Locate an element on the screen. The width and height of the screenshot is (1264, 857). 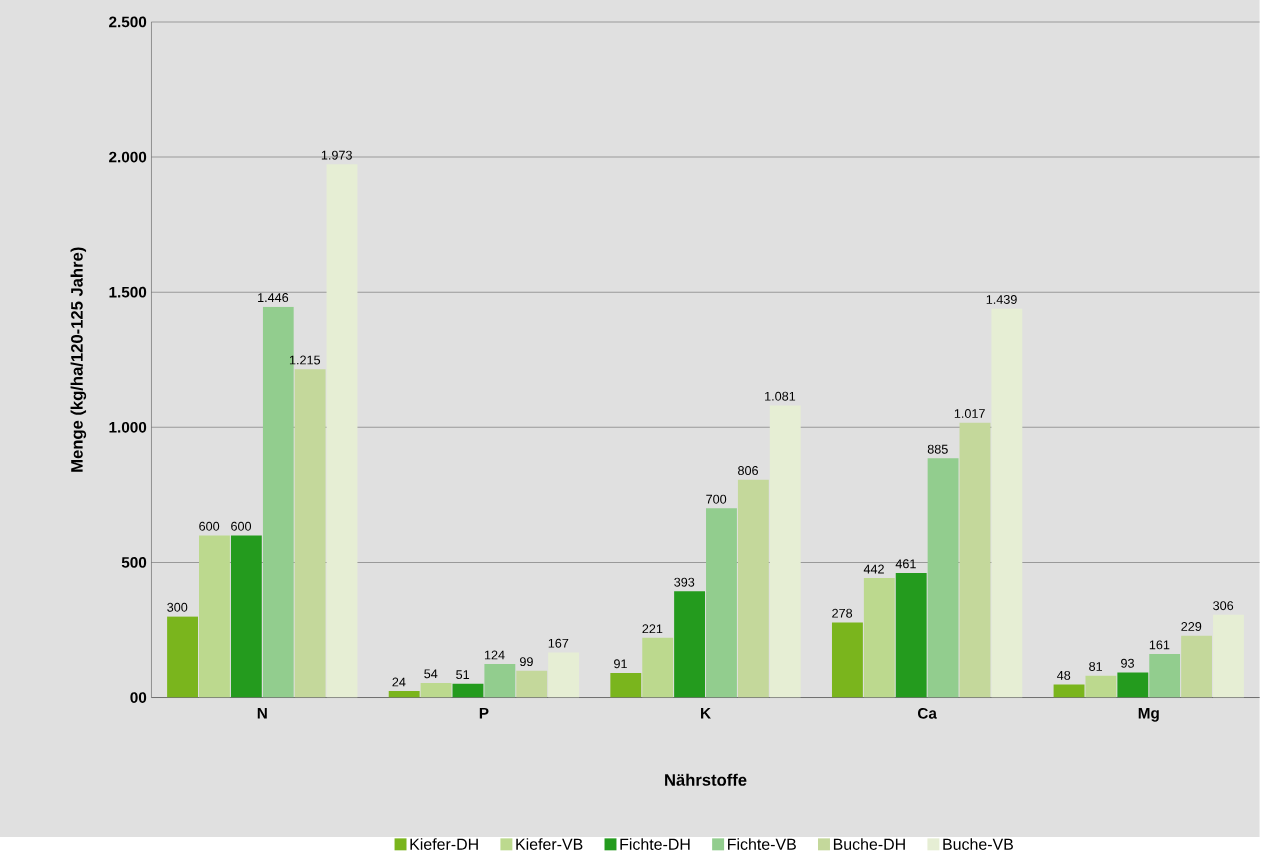
data-label: 81 is located at coordinates (1096, 666).